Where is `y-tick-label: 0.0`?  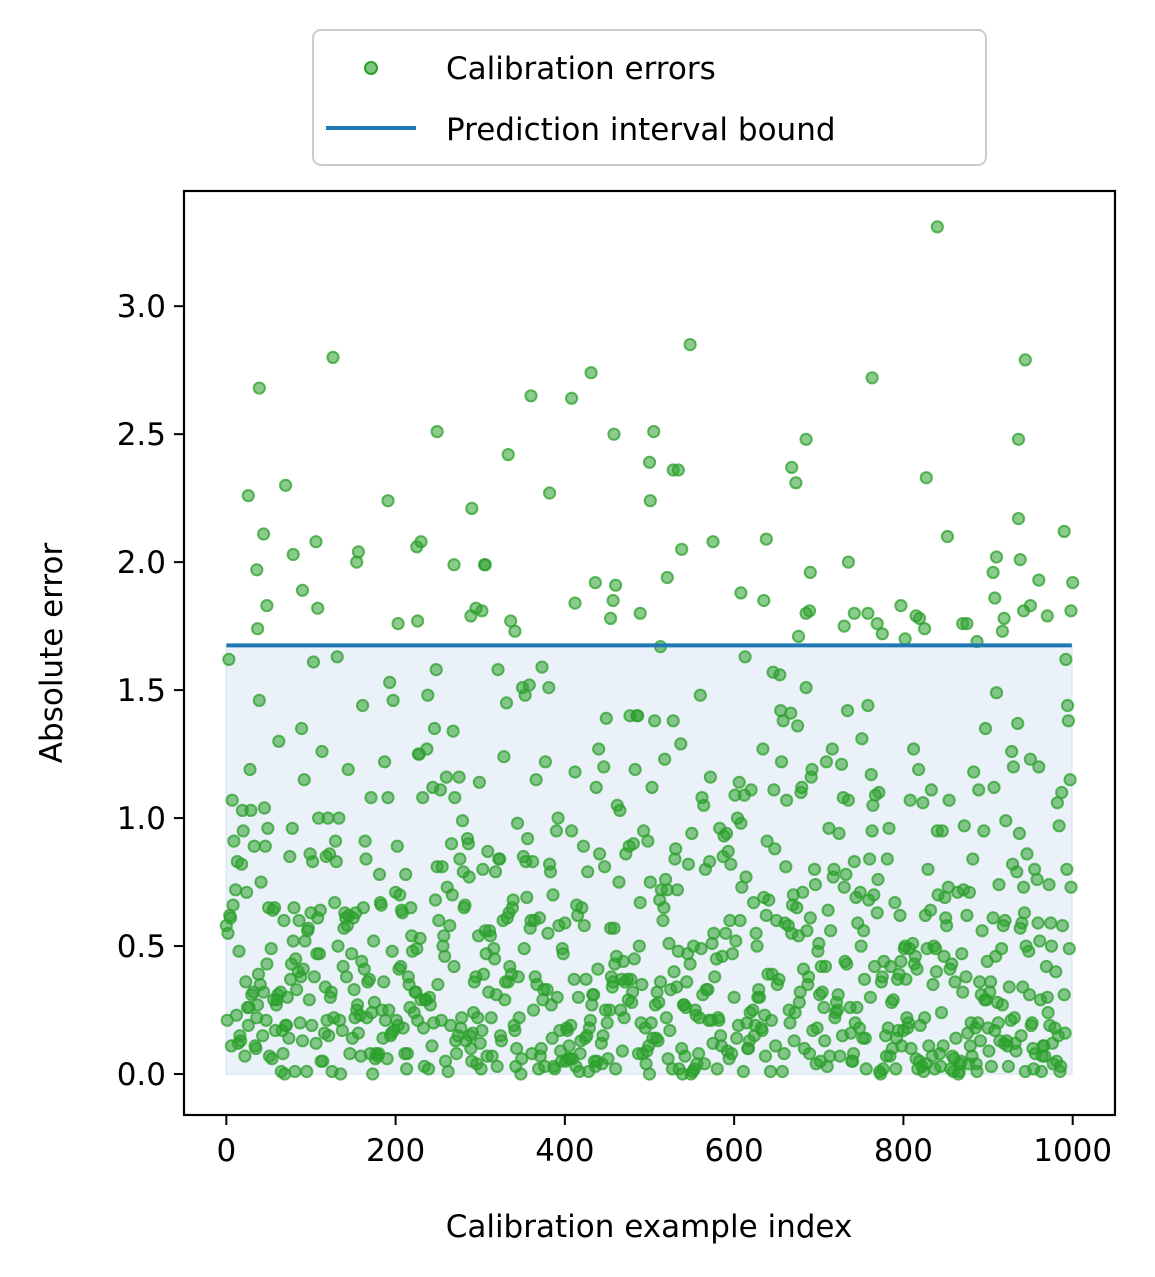 y-tick-label: 0.0 is located at coordinates (141, 1075).